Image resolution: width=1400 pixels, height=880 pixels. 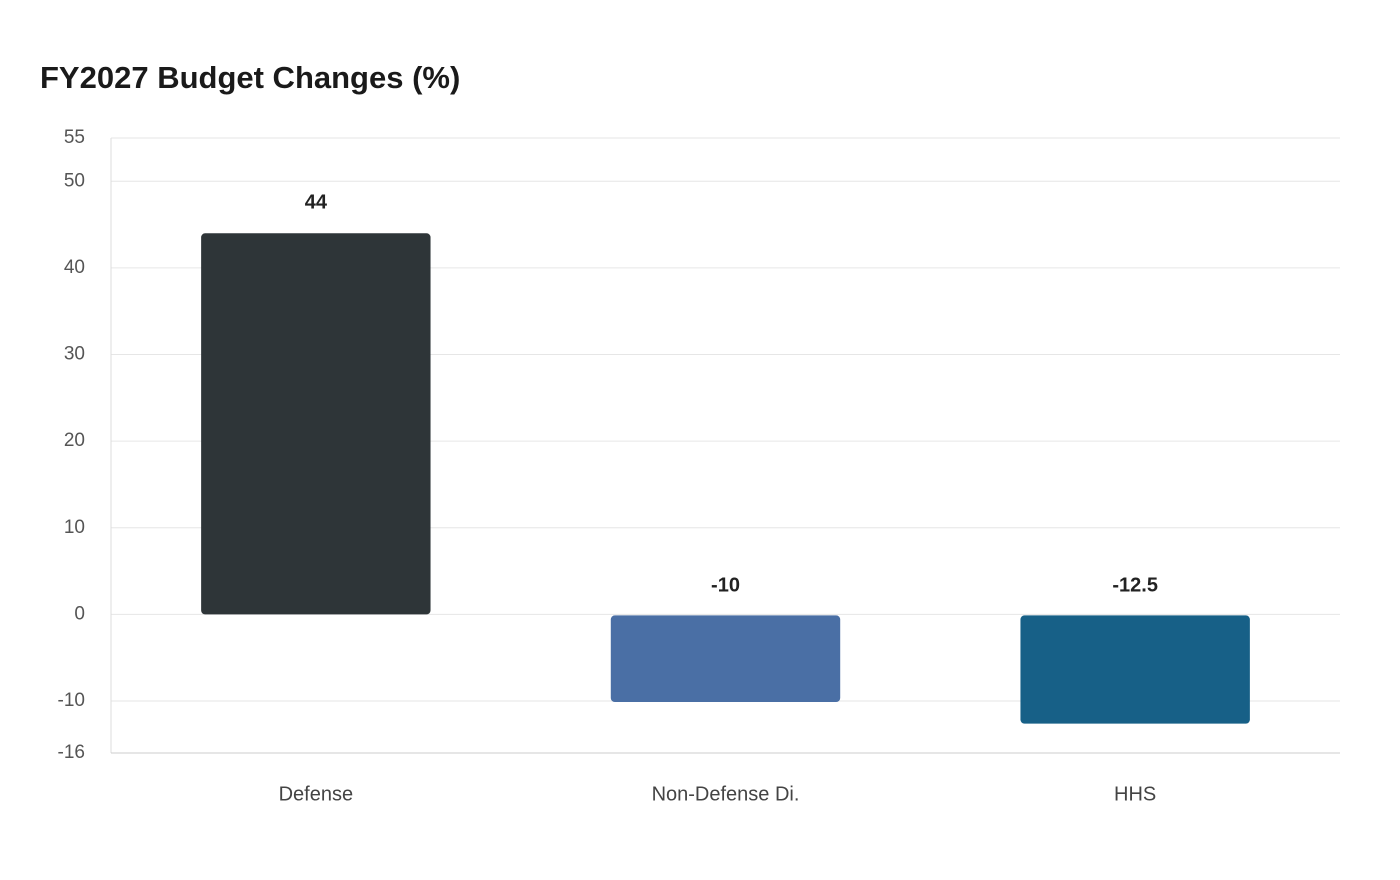 What do you see at coordinates (316, 794) in the screenshot?
I see `x-tick-label: Defense` at bounding box center [316, 794].